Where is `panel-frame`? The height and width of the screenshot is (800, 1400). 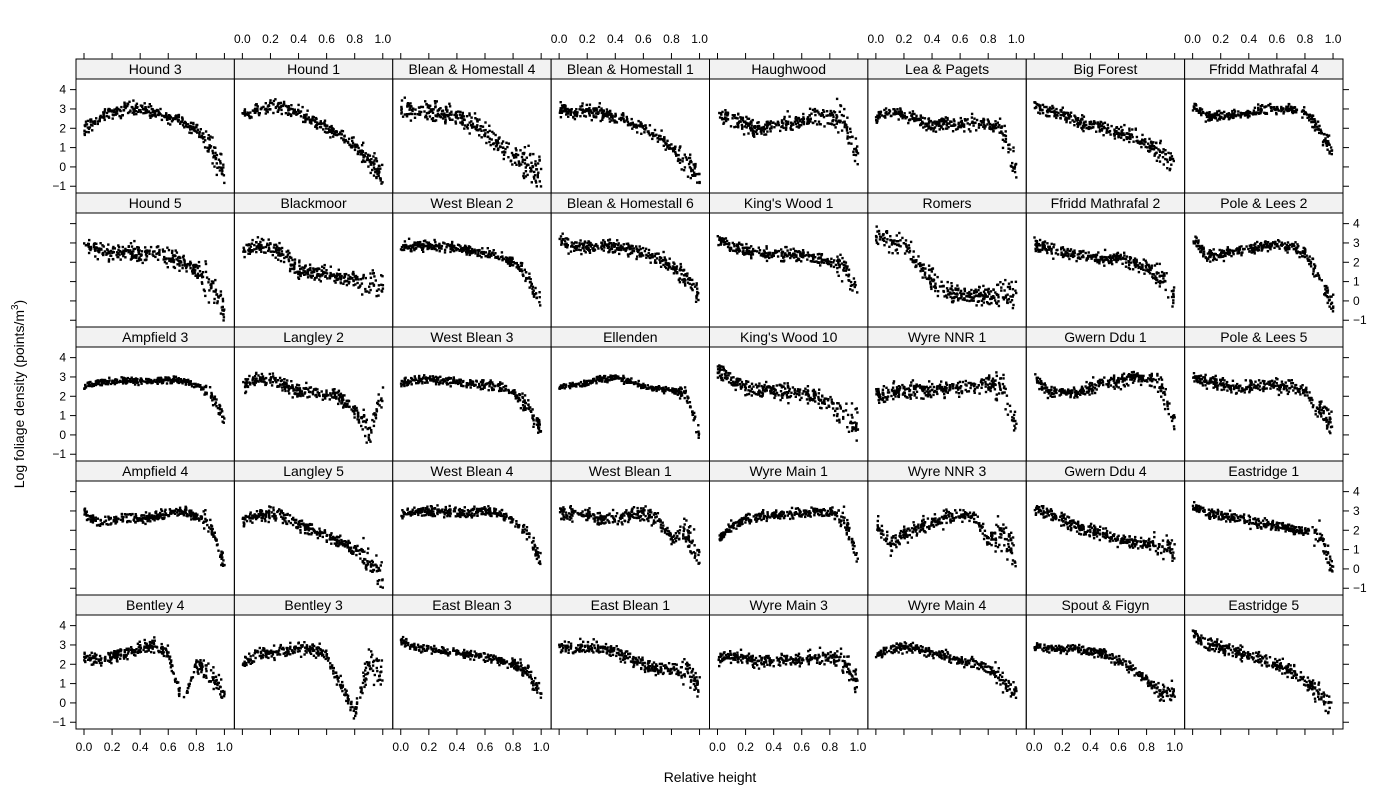 panel-frame is located at coordinates (313, 136).